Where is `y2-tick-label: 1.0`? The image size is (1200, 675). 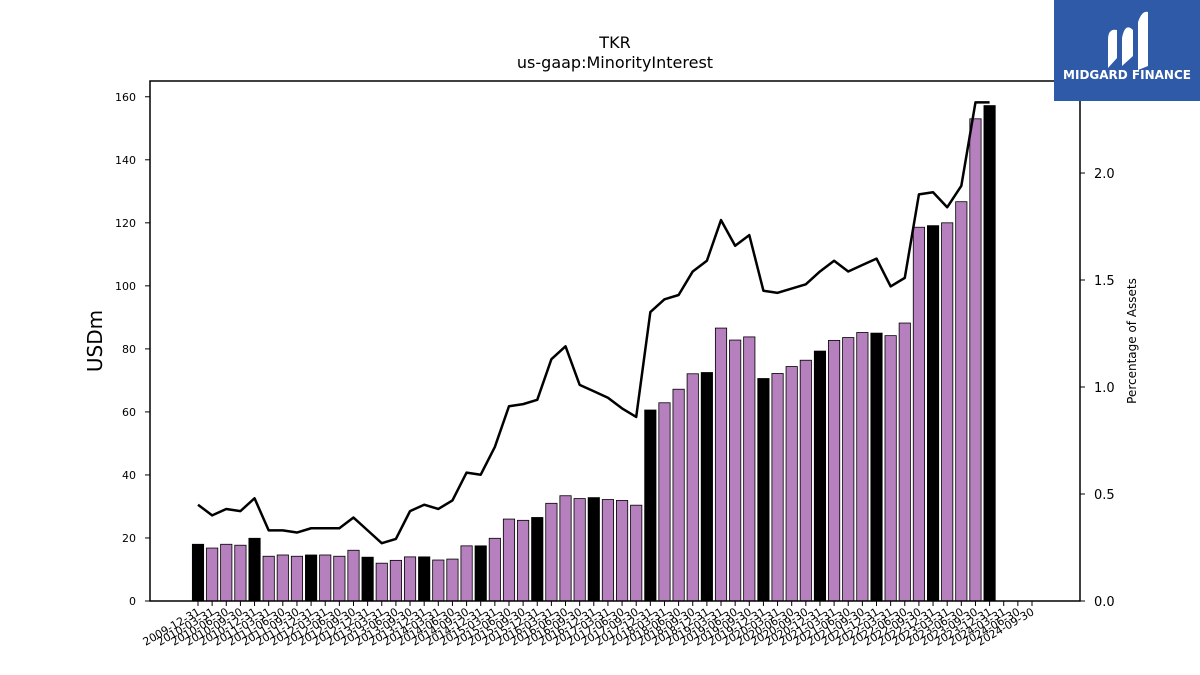
y2-tick-label: 1.0 is located at coordinates (1104, 388).